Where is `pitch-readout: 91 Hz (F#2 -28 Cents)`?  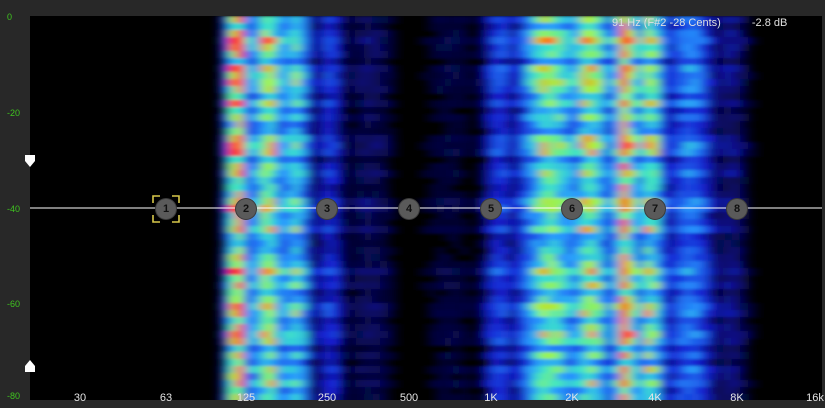
pitch-readout: 91 Hz (F#2 -28 Cents) is located at coordinates (666, 23).